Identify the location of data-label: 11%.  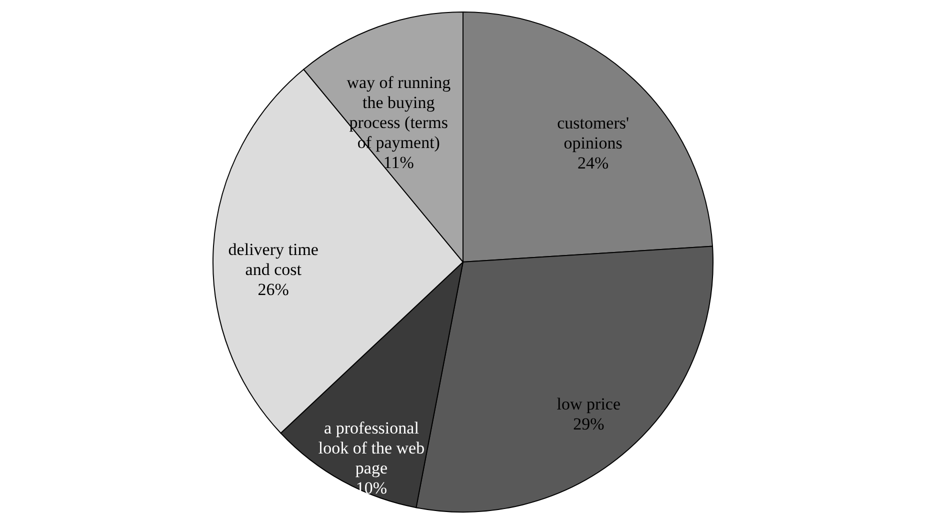
(398, 162).